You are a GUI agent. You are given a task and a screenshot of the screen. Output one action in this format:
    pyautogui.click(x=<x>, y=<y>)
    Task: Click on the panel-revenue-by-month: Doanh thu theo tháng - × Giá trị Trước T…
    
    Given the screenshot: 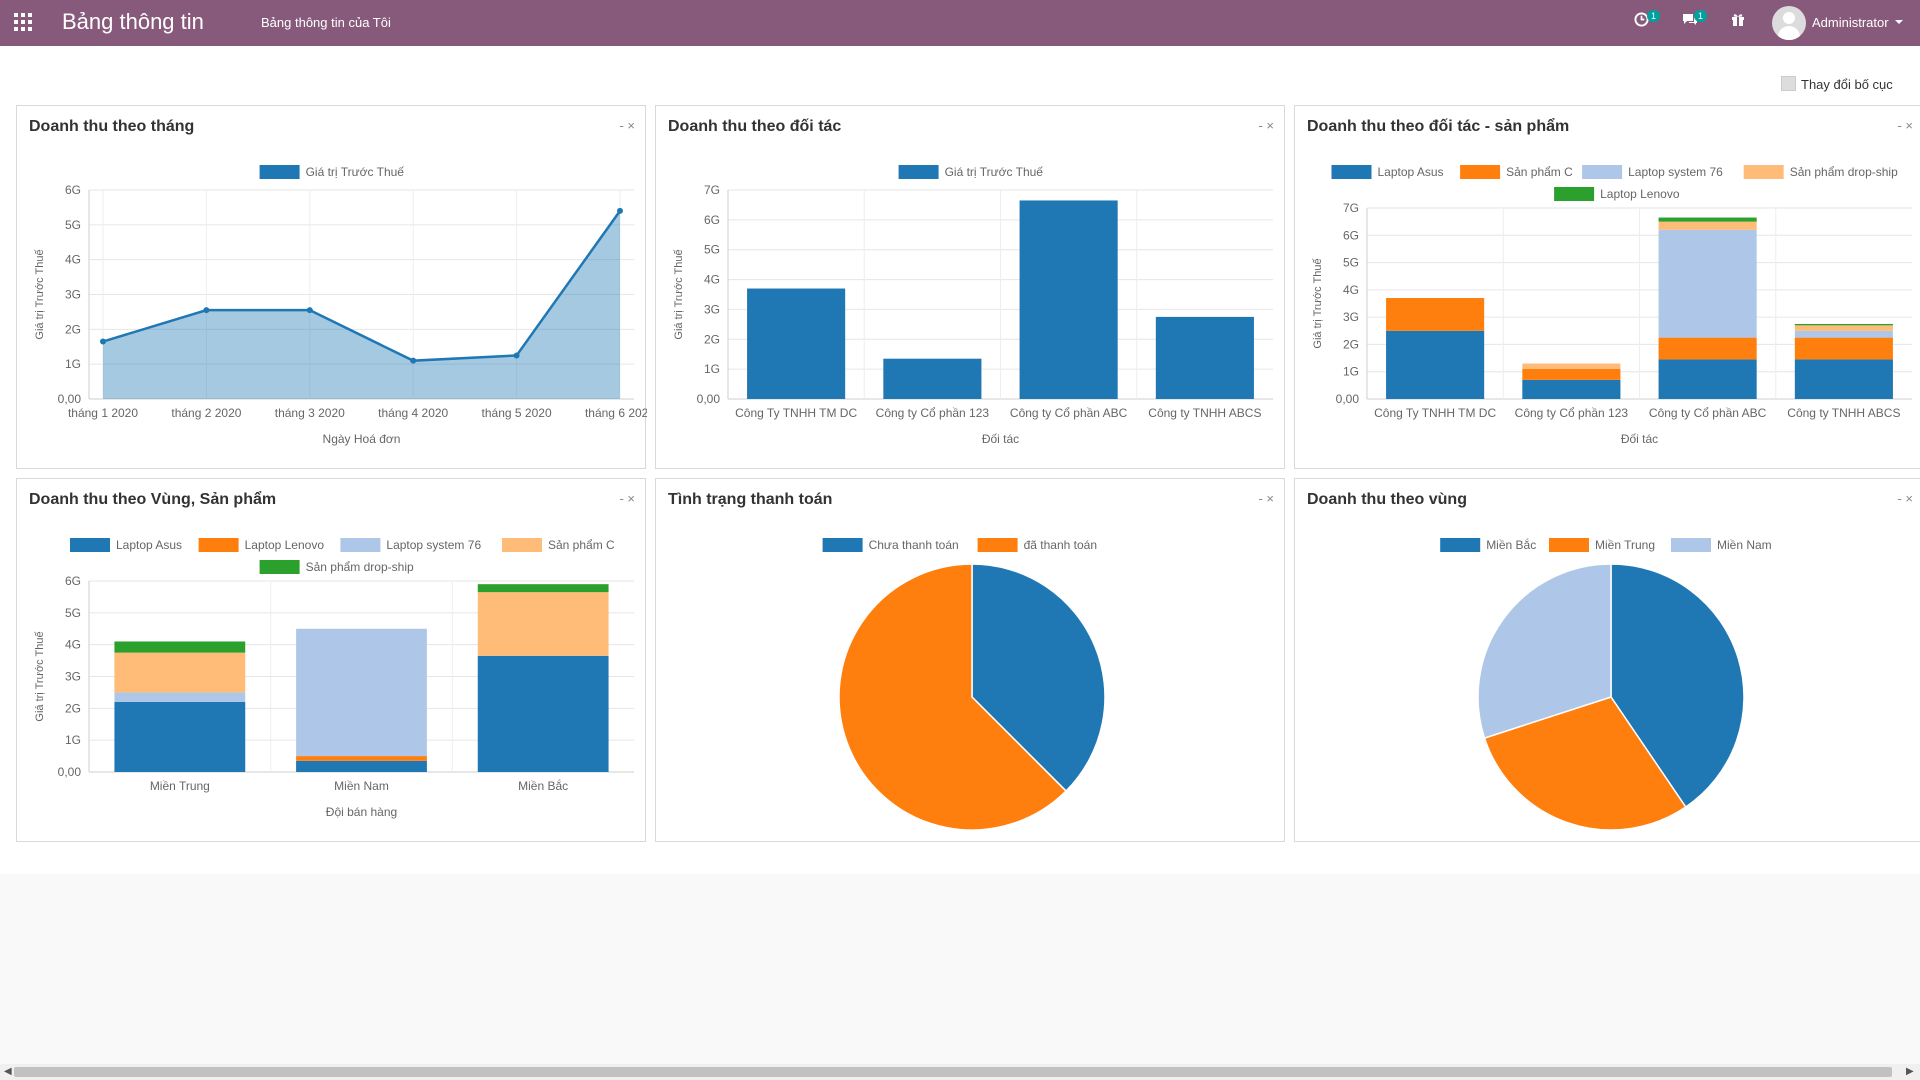 What is the action you would take?
    pyautogui.click(x=331, y=287)
    